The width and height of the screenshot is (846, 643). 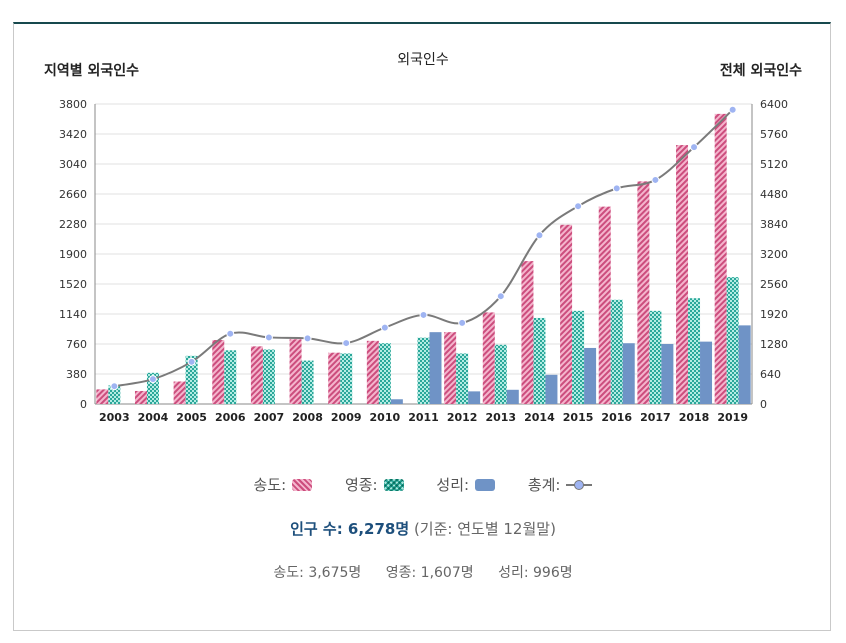 I want to click on x-tick-label: 2012, so click(x=462, y=417).